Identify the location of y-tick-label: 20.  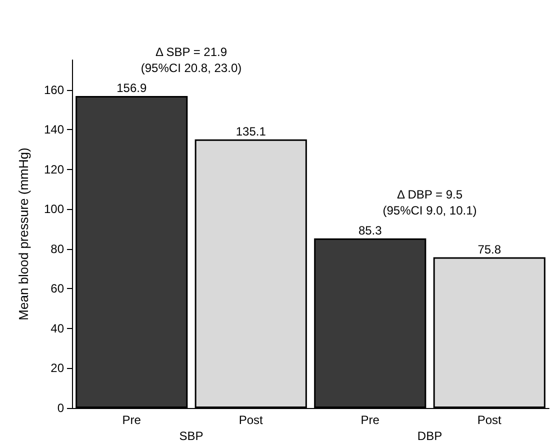
(57, 368).